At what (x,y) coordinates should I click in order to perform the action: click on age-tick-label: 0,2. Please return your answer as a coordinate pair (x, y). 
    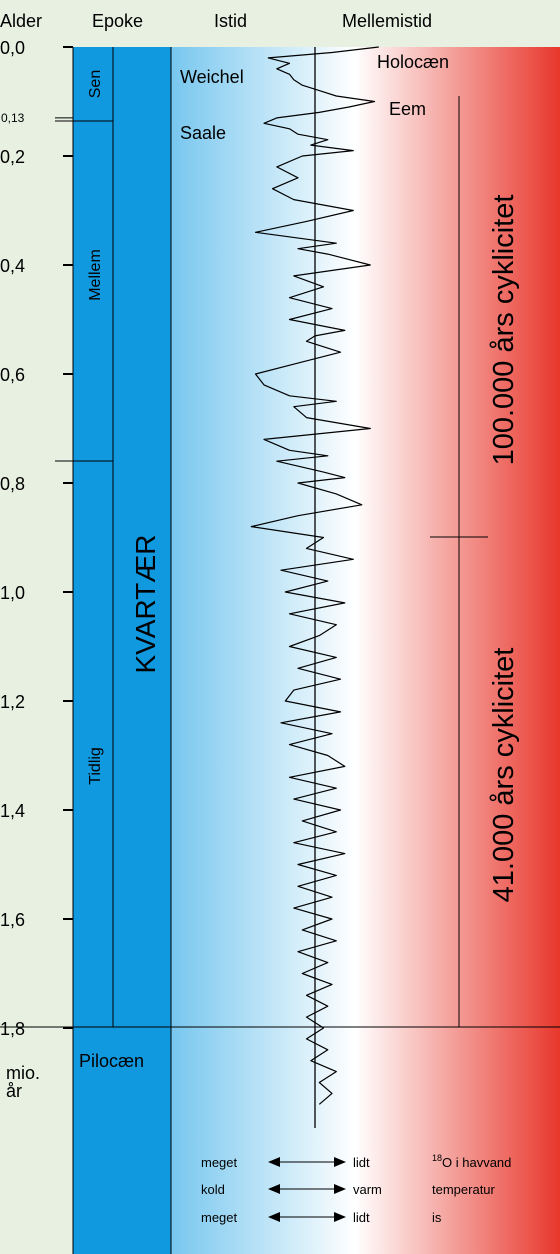
    Looking at the image, I should click on (12, 157).